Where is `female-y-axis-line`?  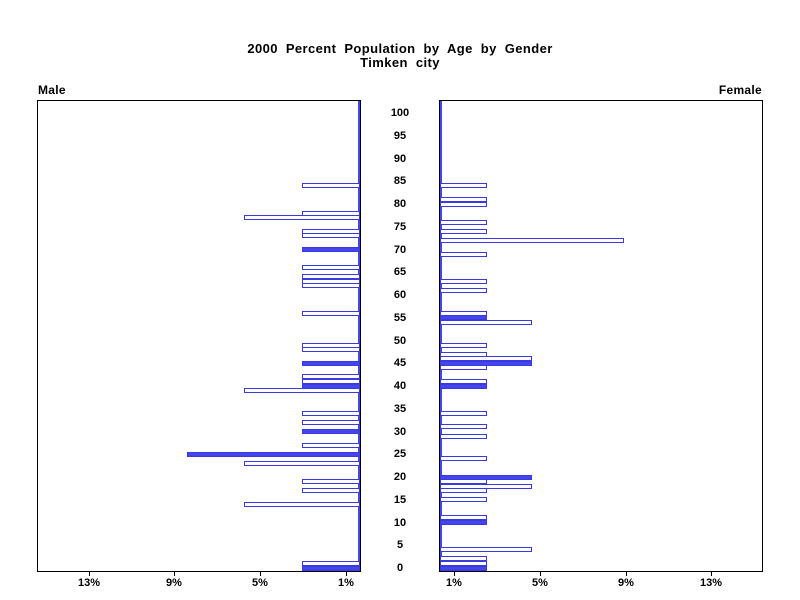
female-y-axis-line is located at coordinates (441, 336).